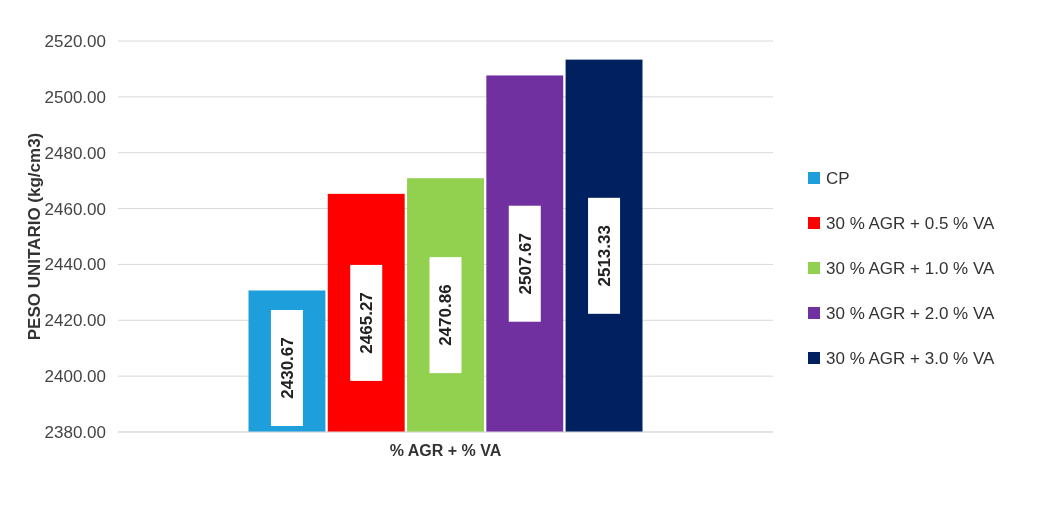  I want to click on legend-label: 30 % AGR + 3.0 % VA, so click(911, 358).